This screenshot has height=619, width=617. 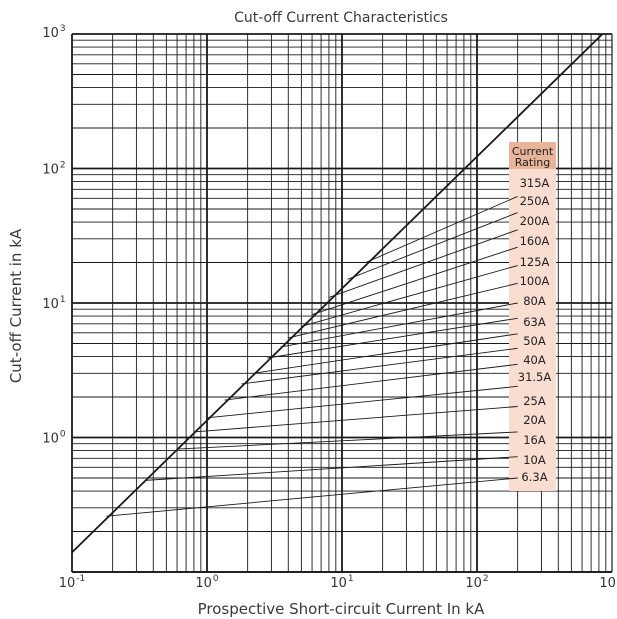 I want to click on rating-curve-250a, so click(x=432, y=246).